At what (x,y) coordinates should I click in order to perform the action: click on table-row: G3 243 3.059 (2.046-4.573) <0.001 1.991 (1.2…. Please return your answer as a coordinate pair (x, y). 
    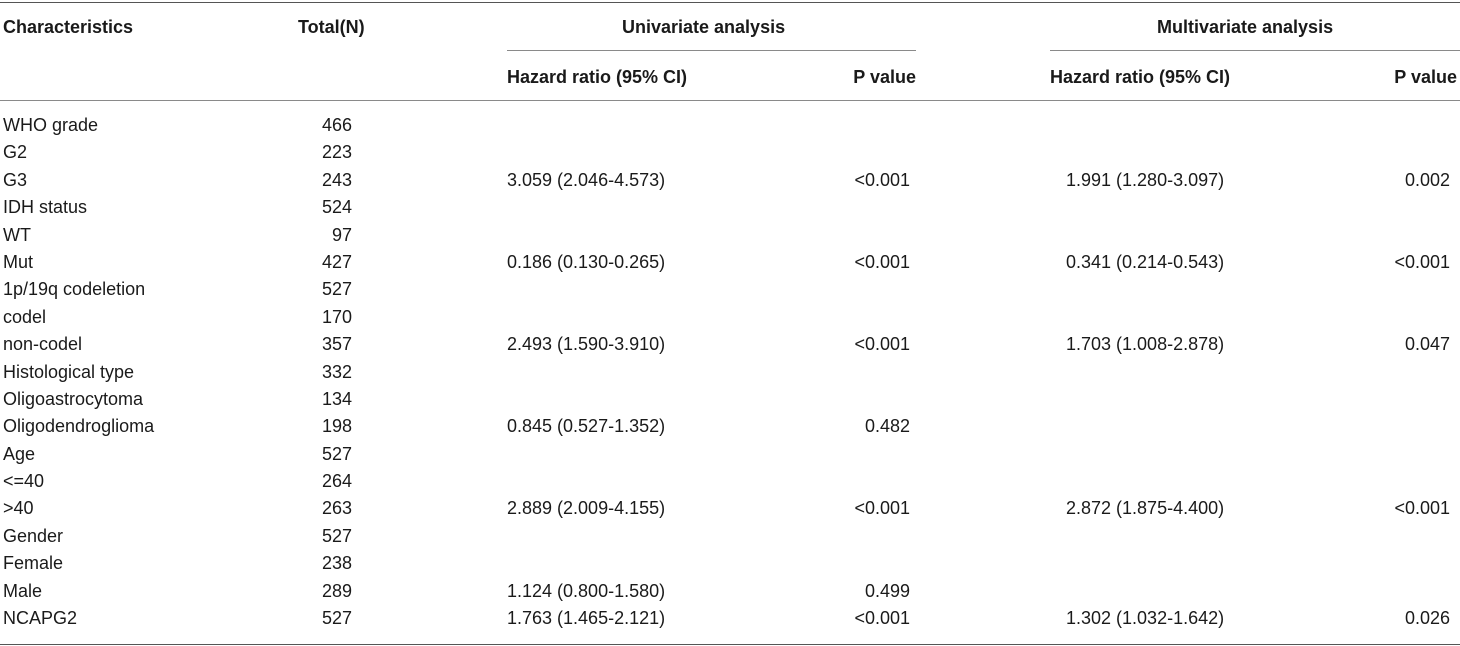
    Looking at the image, I should click on (730, 183).